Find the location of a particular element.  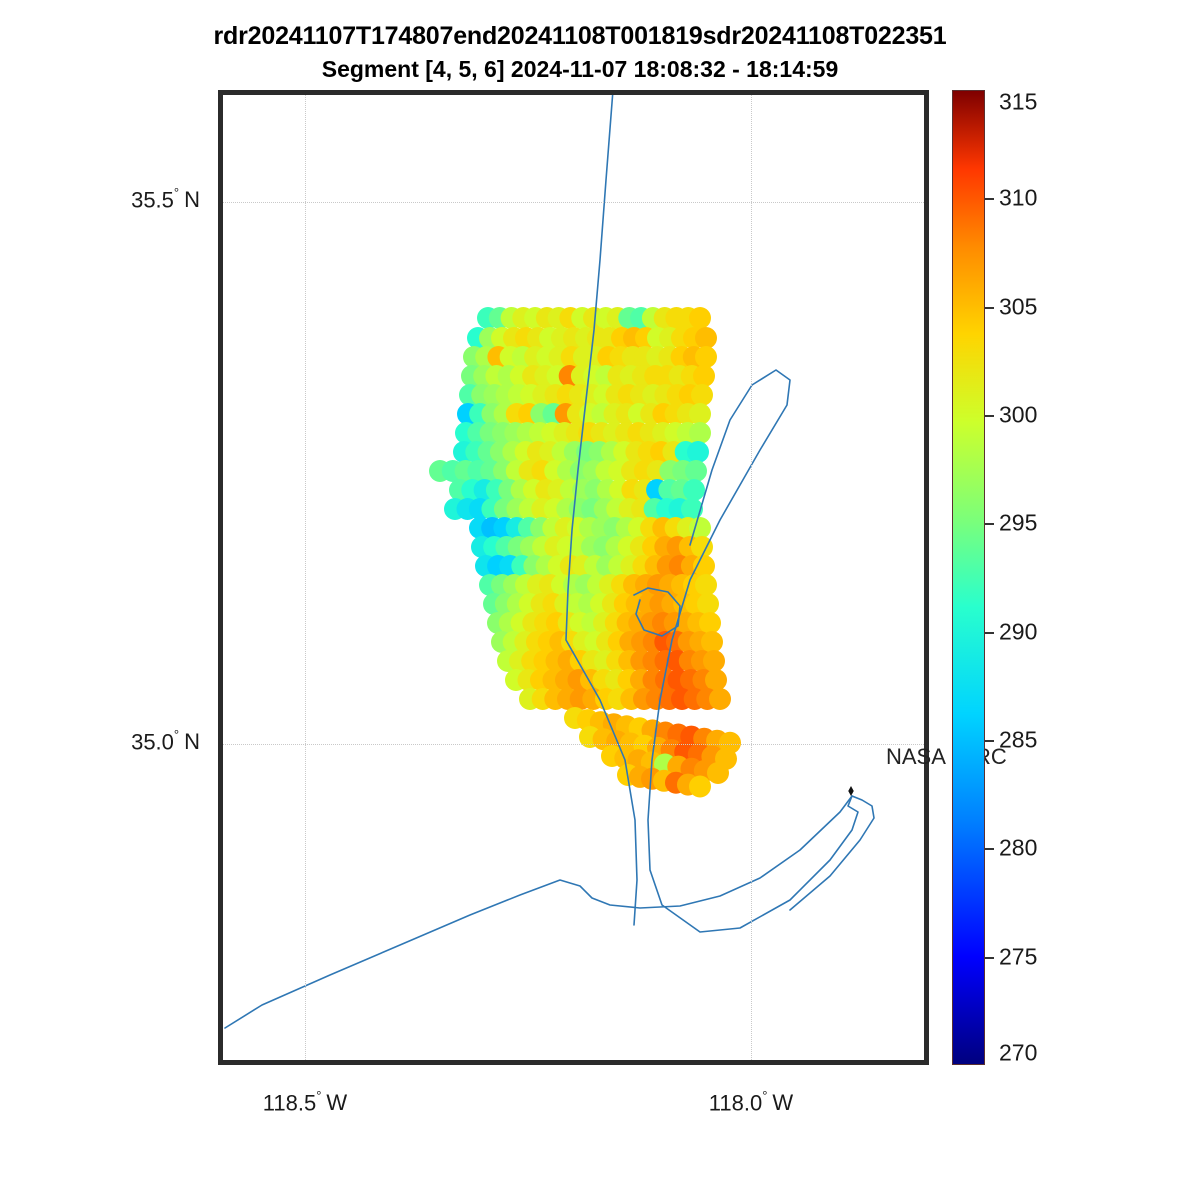

colorbar-tick-label: 275 is located at coordinates (1018, 956).